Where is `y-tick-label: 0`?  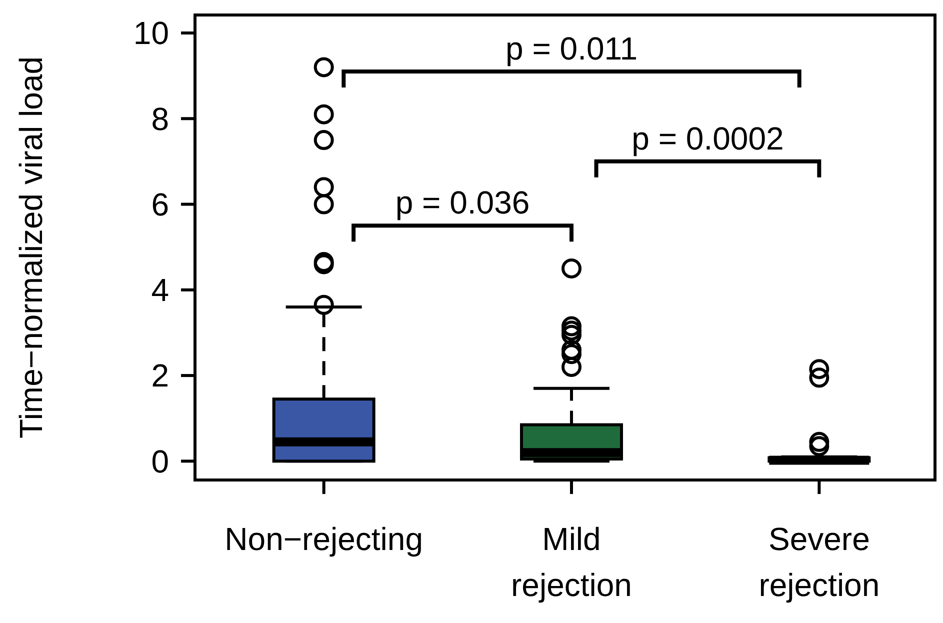
y-tick-label: 0 is located at coordinates (160, 461).